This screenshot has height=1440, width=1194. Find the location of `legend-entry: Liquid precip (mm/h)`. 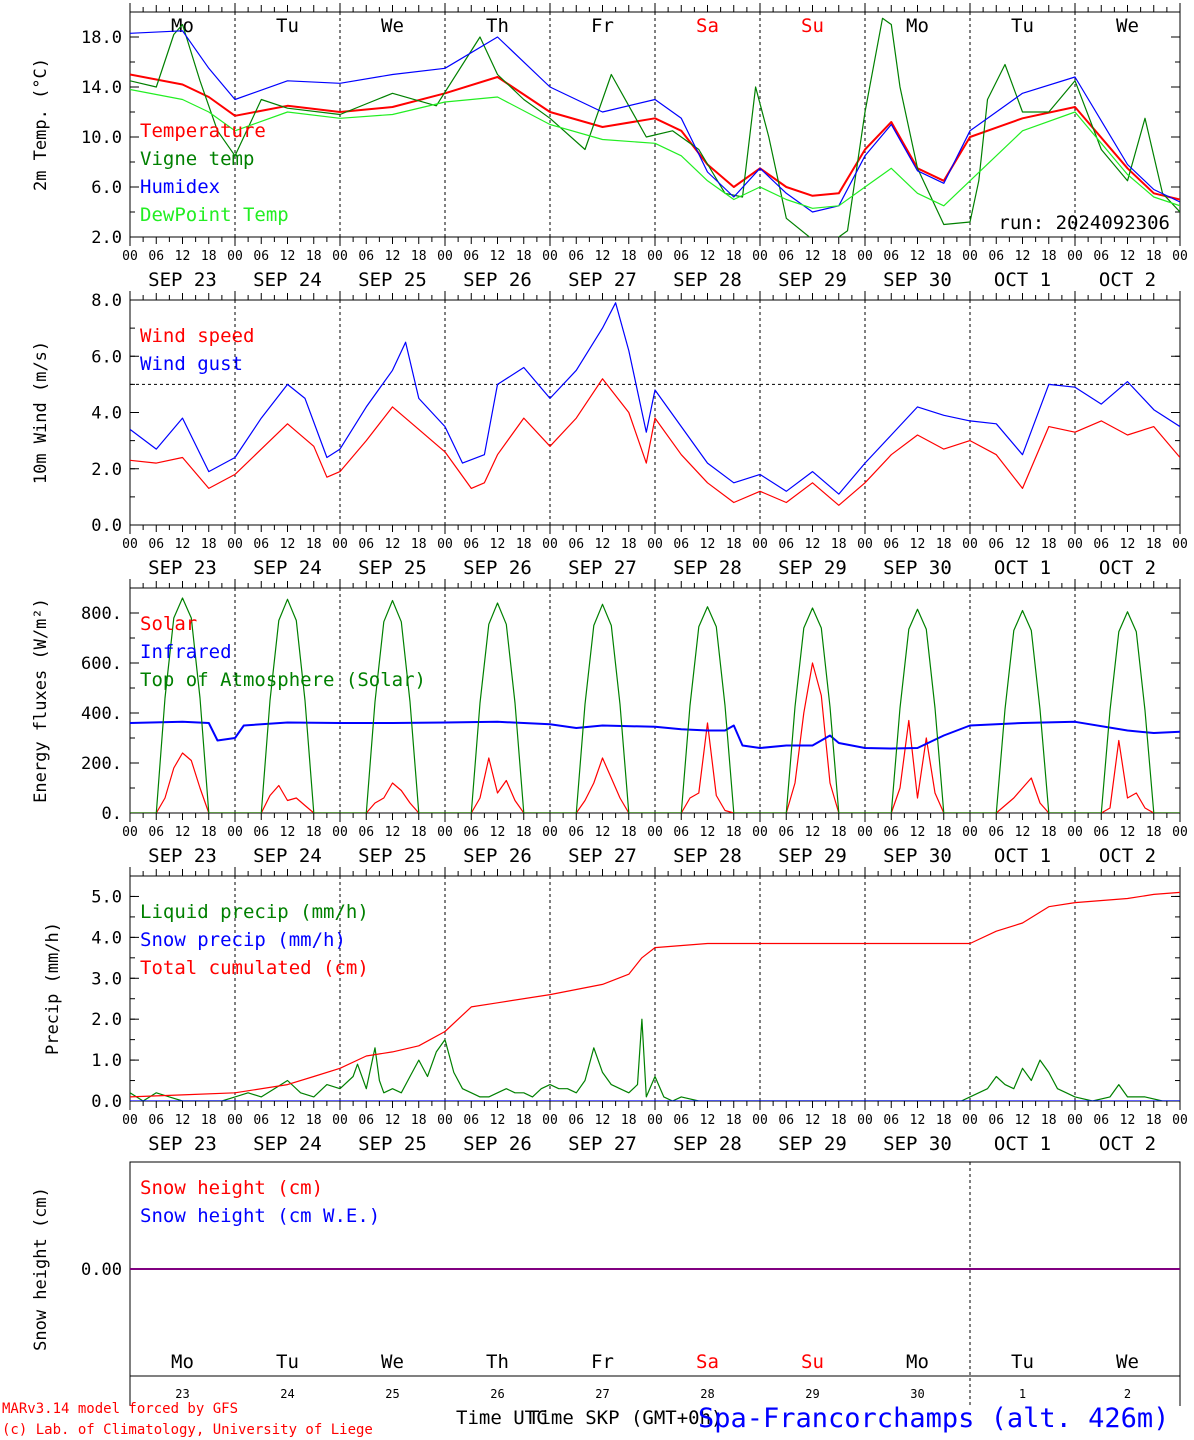

legend-entry: Liquid precip (mm/h) is located at coordinates (254, 912).